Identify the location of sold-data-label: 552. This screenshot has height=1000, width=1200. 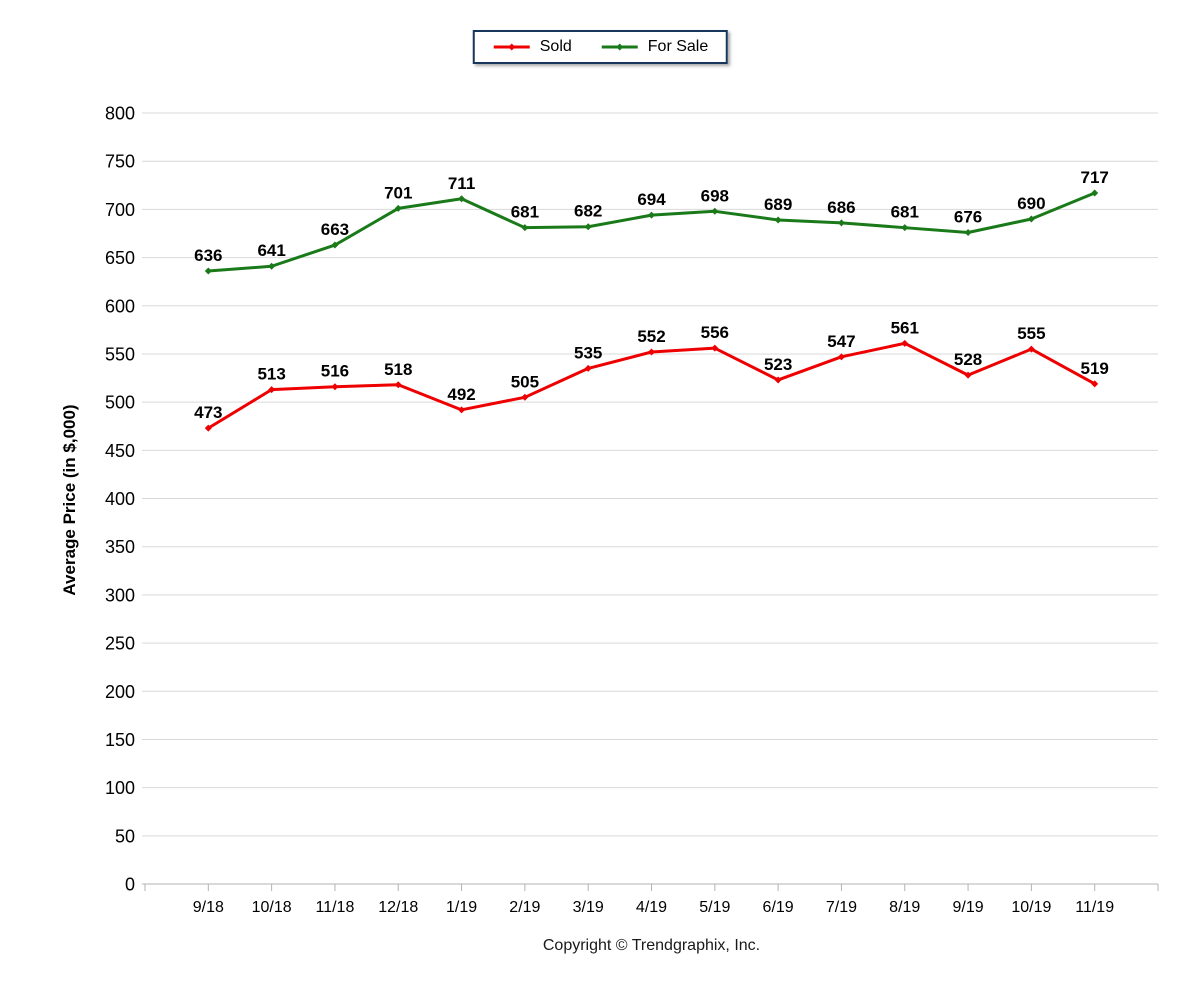
(651, 336).